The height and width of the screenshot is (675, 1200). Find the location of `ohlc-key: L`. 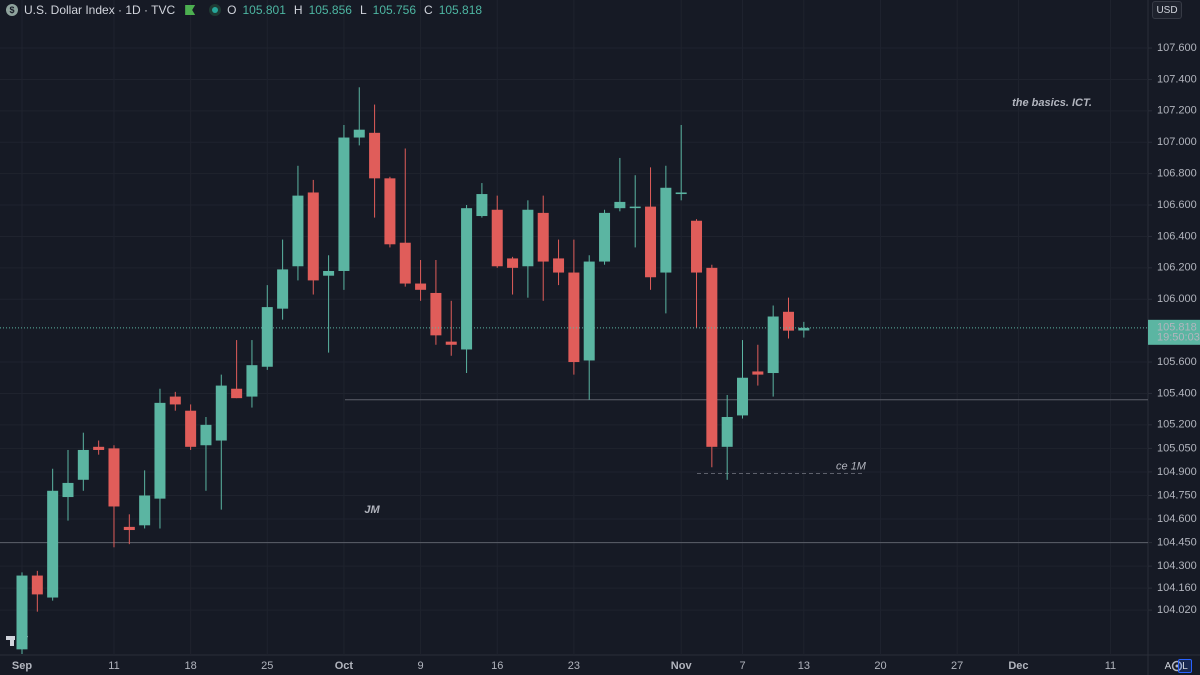

ohlc-key: L is located at coordinates (363, 10).